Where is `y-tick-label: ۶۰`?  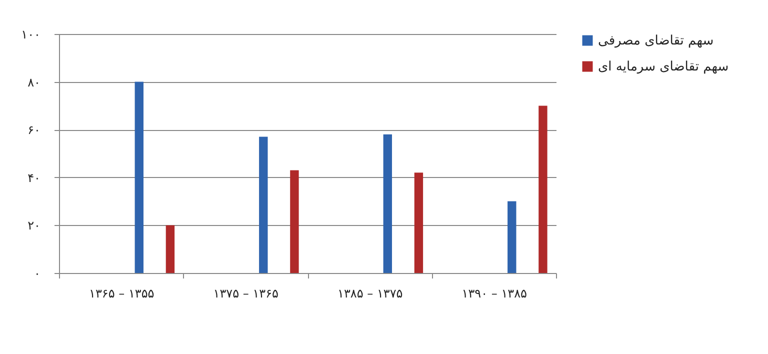
y-tick-label: ۶۰ is located at coordinates (34, 130).